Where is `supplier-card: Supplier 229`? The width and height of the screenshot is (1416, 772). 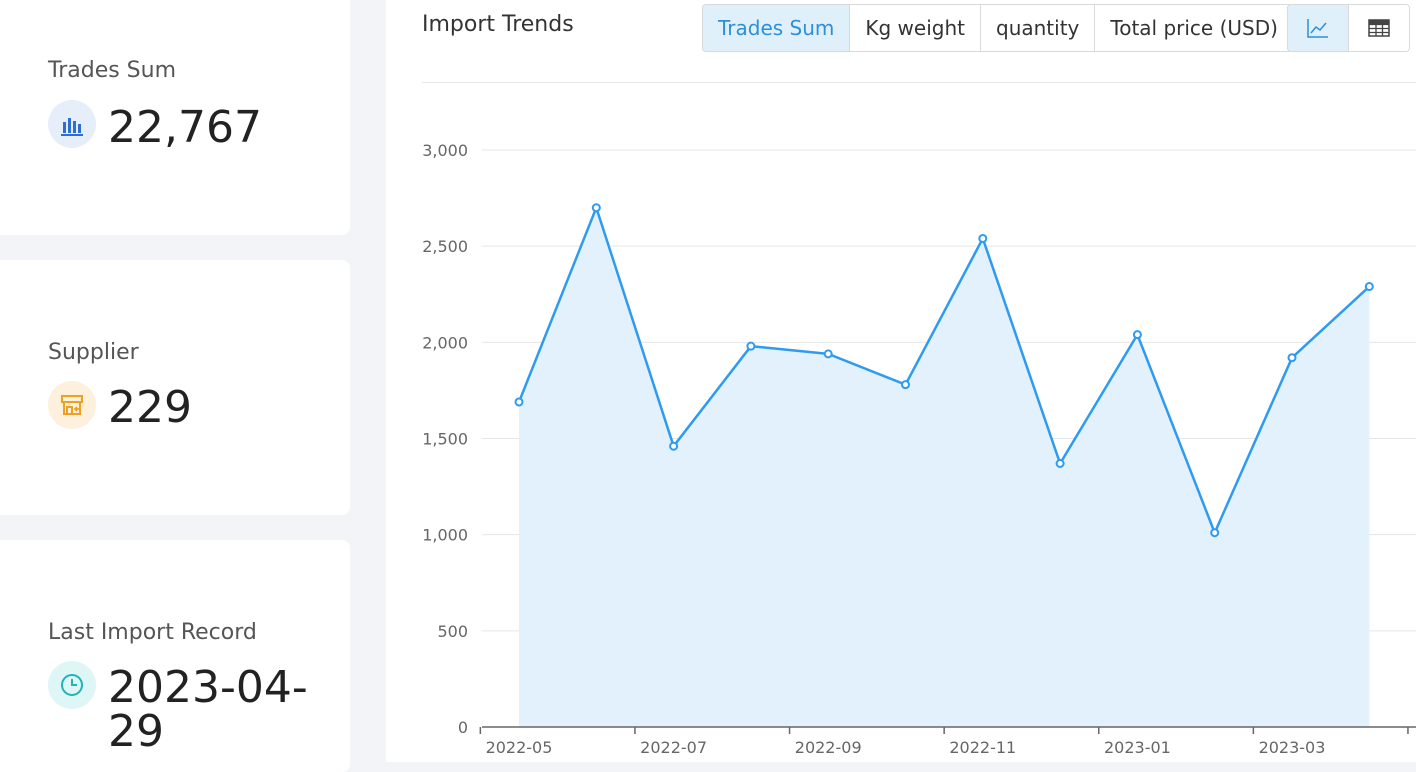 supplier-card: Supplier 229 is located at coordinates (175, 387).